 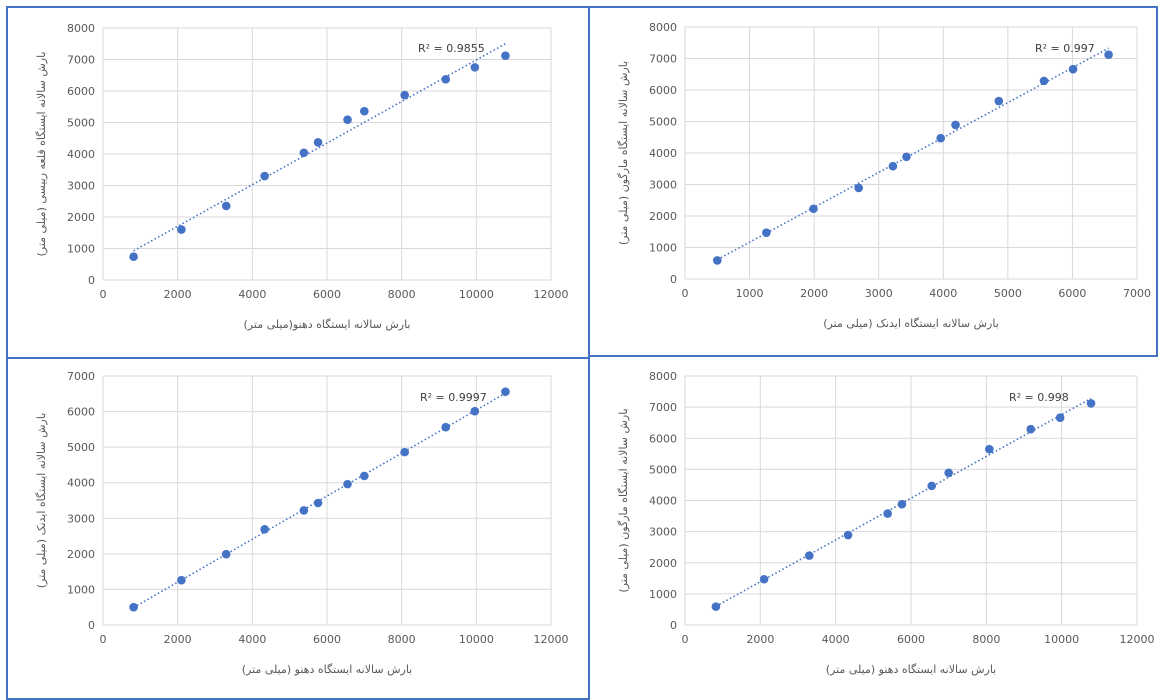 I want to click on r-squared-label: R² = 0.997, so click(x=1065, y=48).